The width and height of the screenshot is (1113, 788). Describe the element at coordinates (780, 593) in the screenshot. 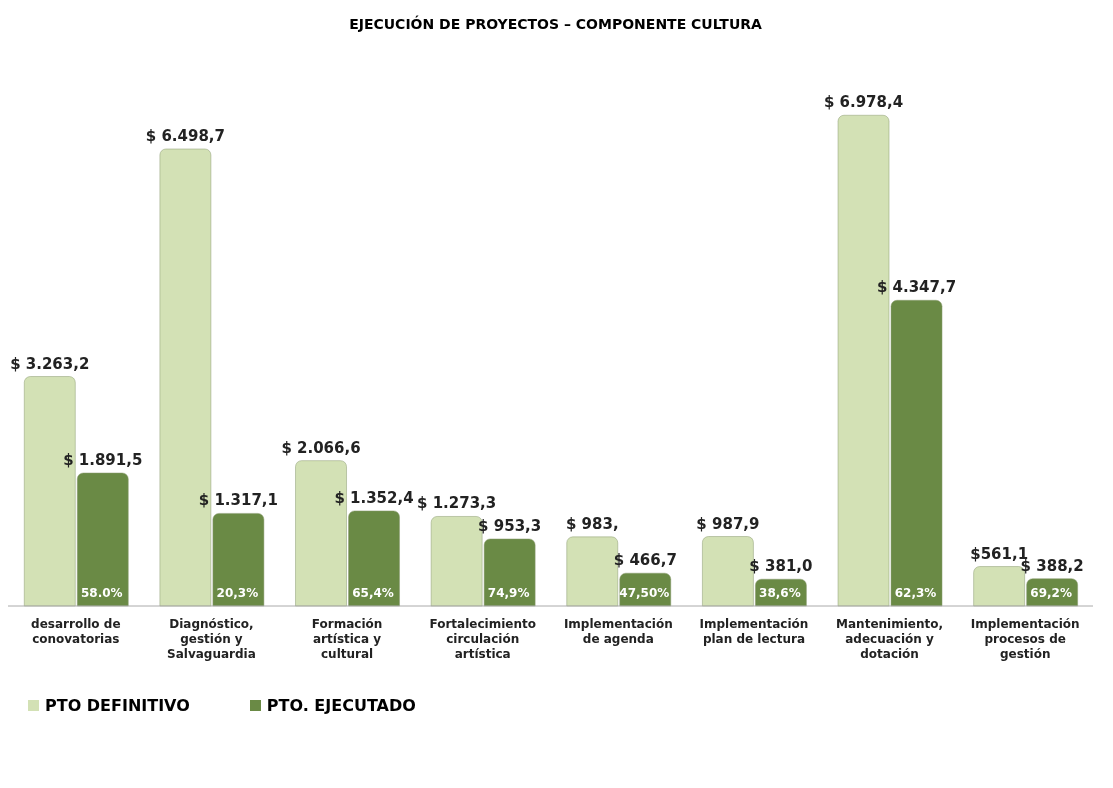

I see `annotation: 38,6%` at that location.